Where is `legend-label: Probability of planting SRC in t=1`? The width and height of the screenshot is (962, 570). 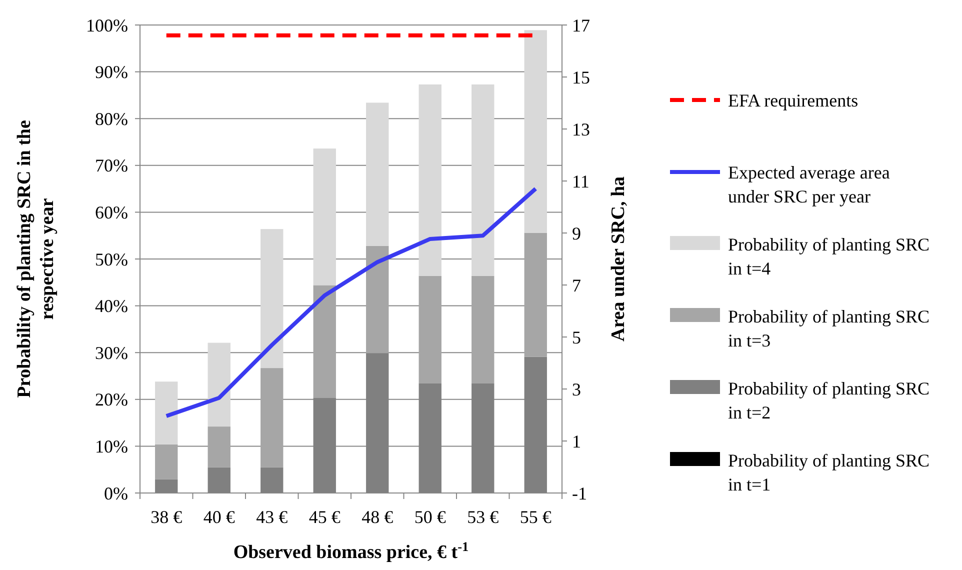 legend-label: Probability of planting SRC in t=1 is located at coordinates (829, 472).